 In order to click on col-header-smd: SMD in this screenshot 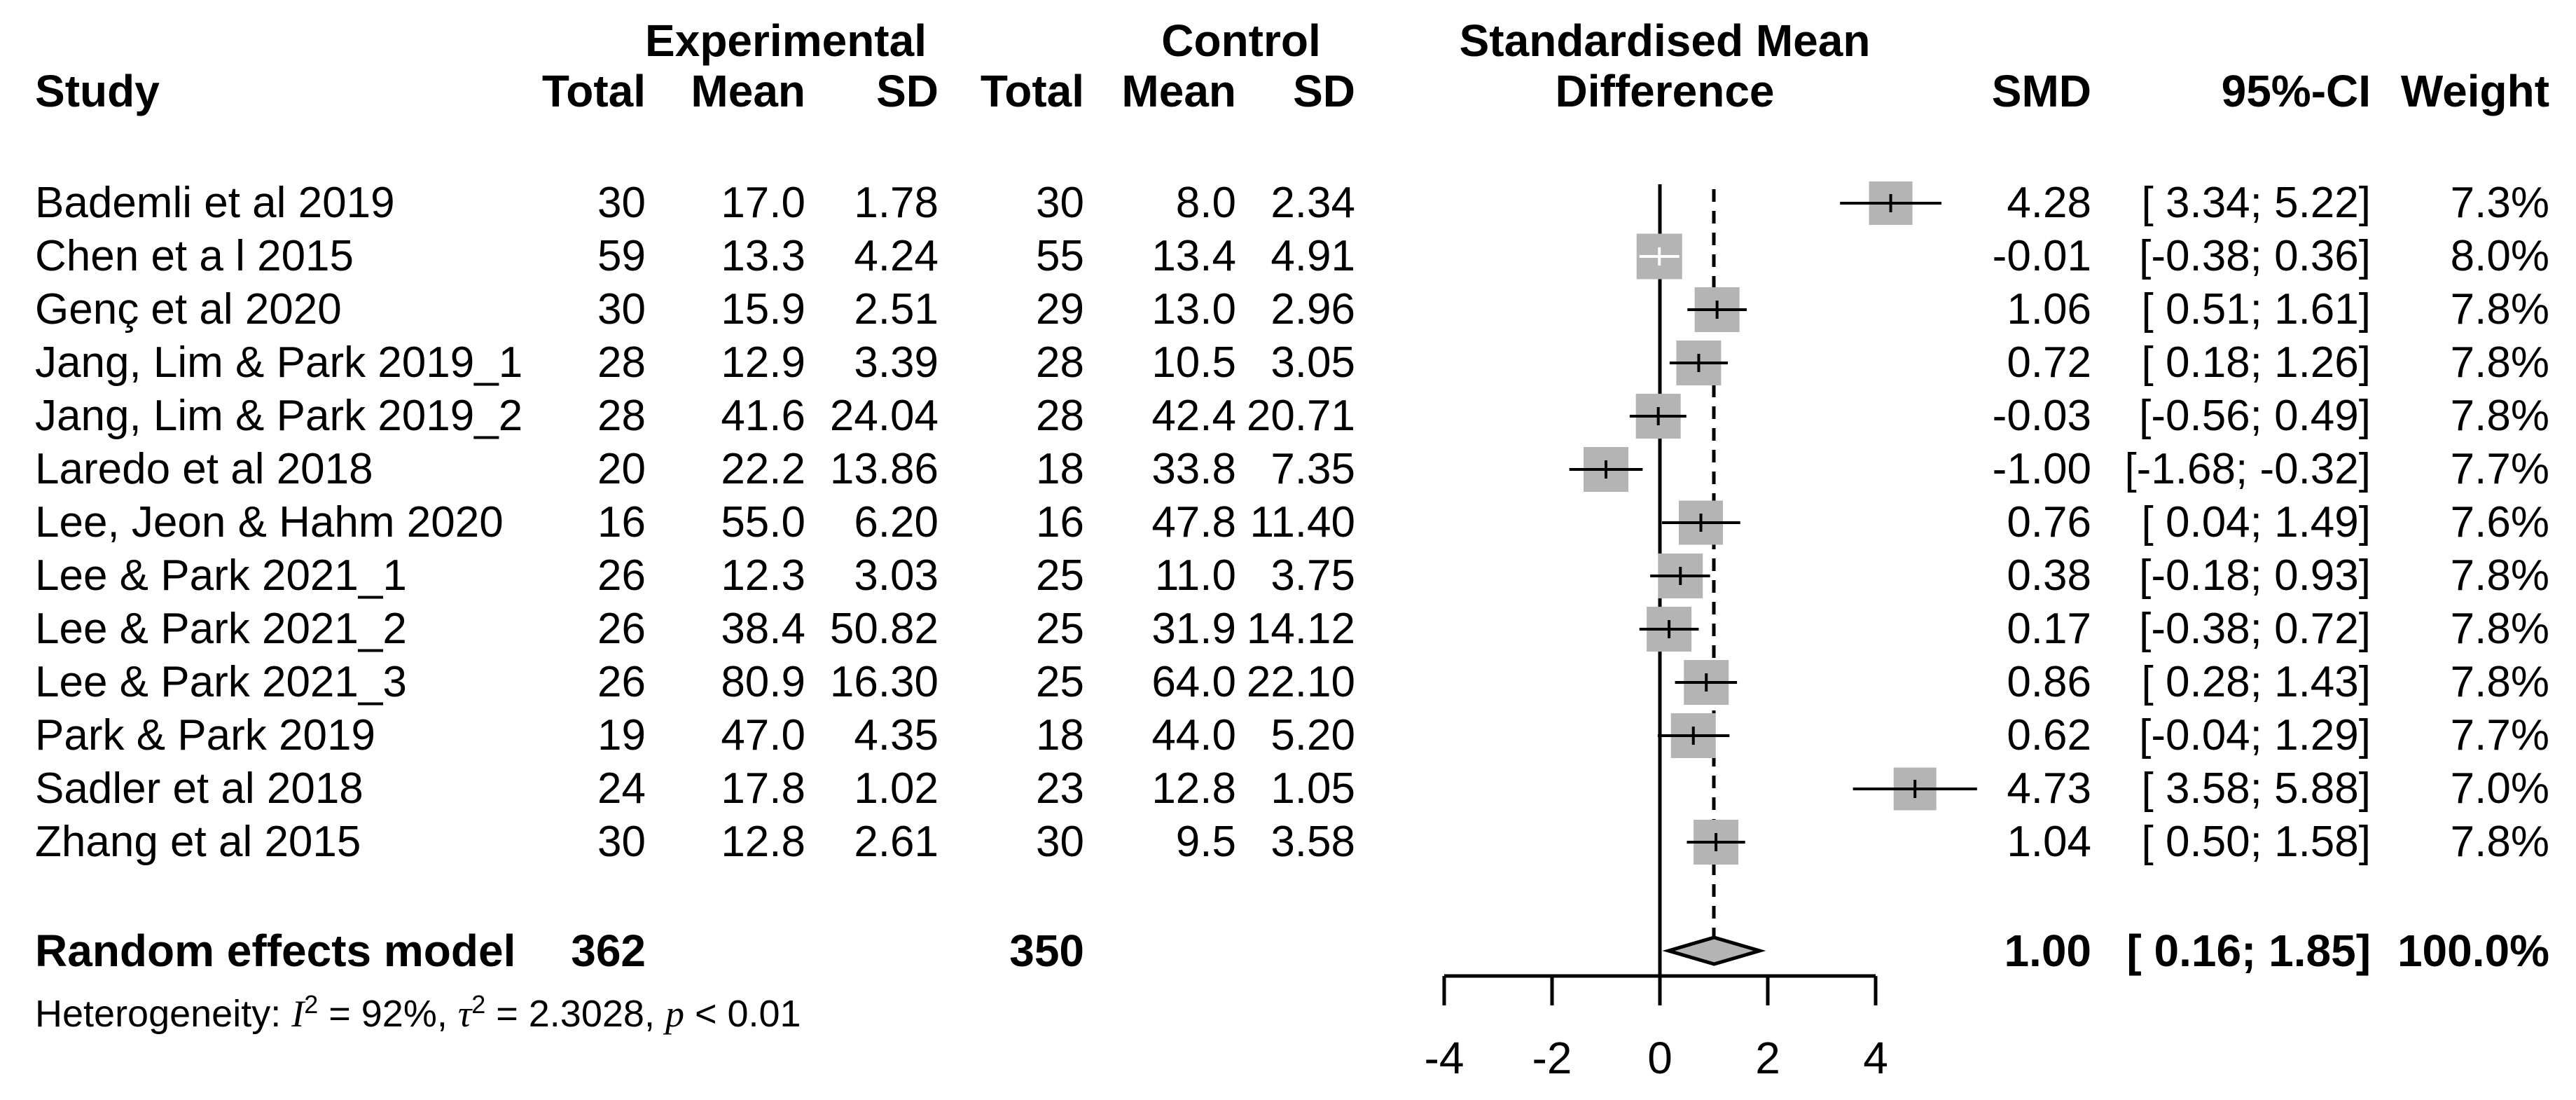, I will do `click(2041, 91)`.